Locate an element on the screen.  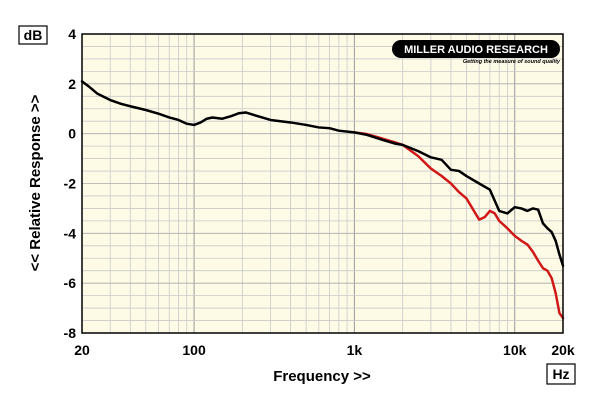
y-unit-label: dB is located at coordinates (33, 35).